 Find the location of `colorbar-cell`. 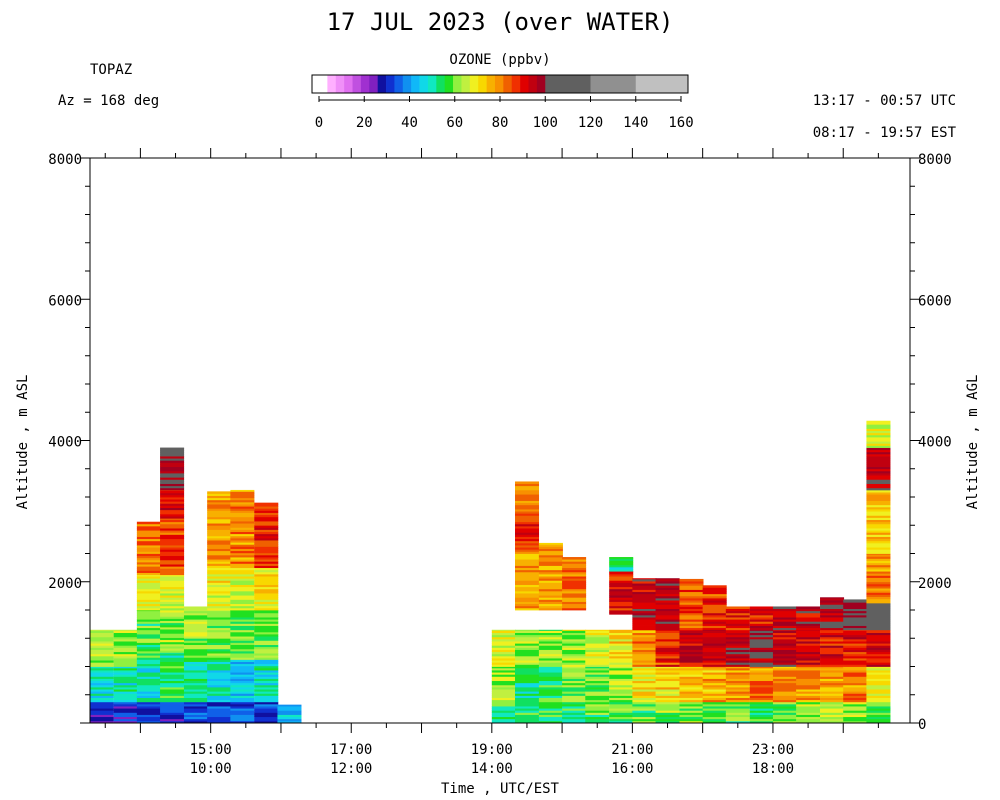

colorbar-cell is located at coordinates (662, 84).